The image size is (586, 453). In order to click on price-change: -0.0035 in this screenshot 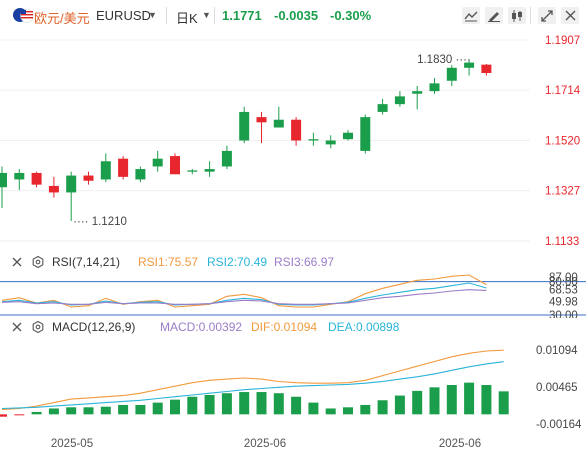, I will do `click(296, 15)`.